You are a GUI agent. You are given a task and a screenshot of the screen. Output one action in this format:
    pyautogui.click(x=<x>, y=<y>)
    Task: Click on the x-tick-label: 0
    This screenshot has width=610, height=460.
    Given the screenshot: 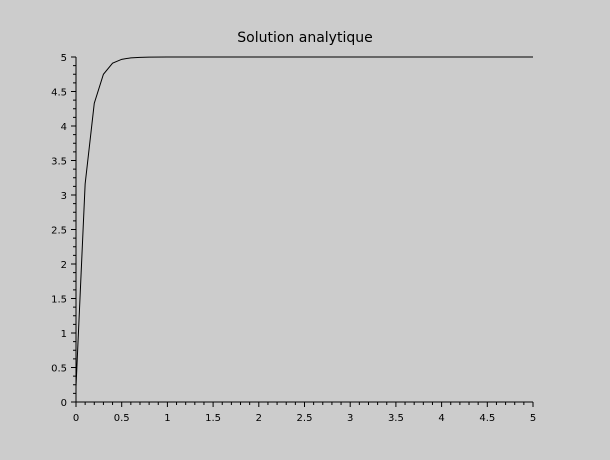 What is the action you would take?
    pyautogui.click(x=76, y=418)
    